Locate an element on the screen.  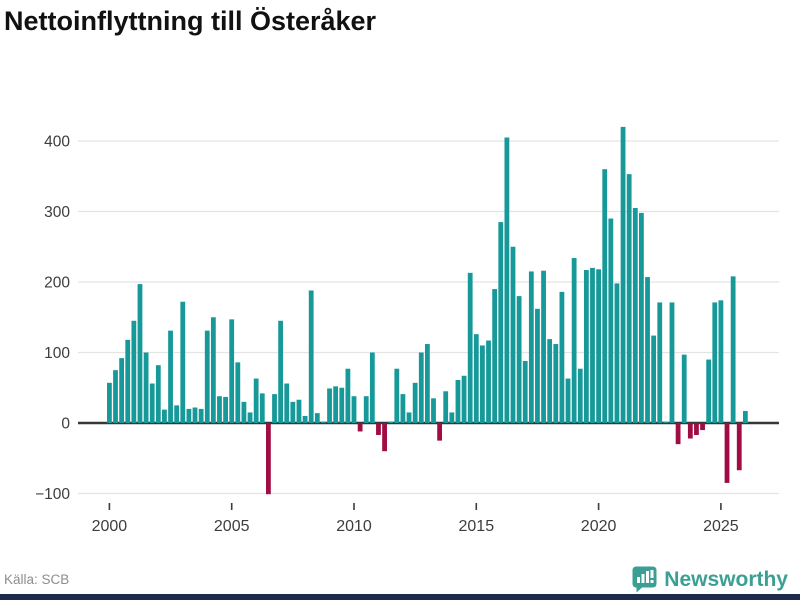
bar-2019-Q4 is located at coordinates (592, 345).